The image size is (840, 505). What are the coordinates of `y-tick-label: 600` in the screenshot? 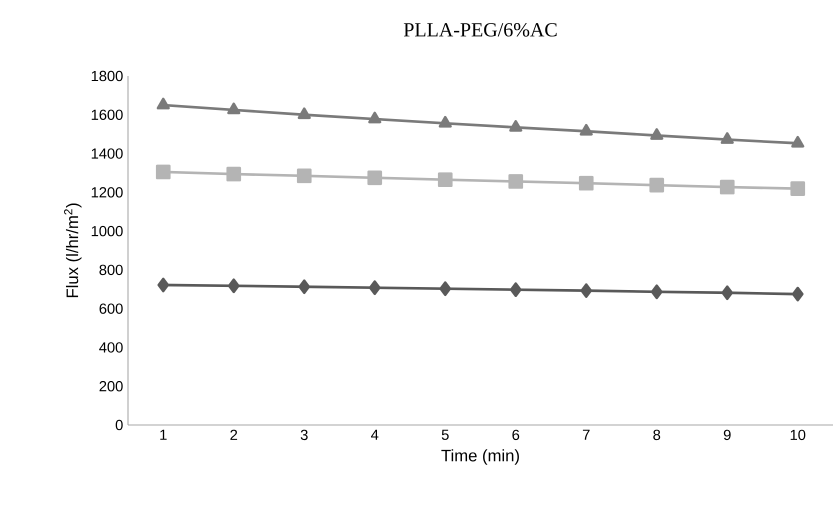 It's located at (111, 308).